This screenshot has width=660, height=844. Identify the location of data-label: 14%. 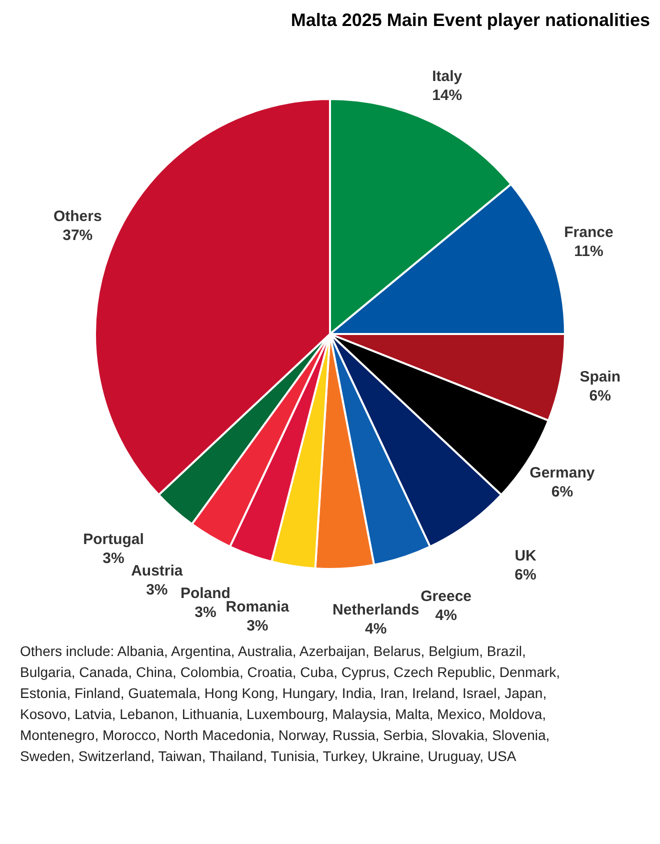
(447, 95).